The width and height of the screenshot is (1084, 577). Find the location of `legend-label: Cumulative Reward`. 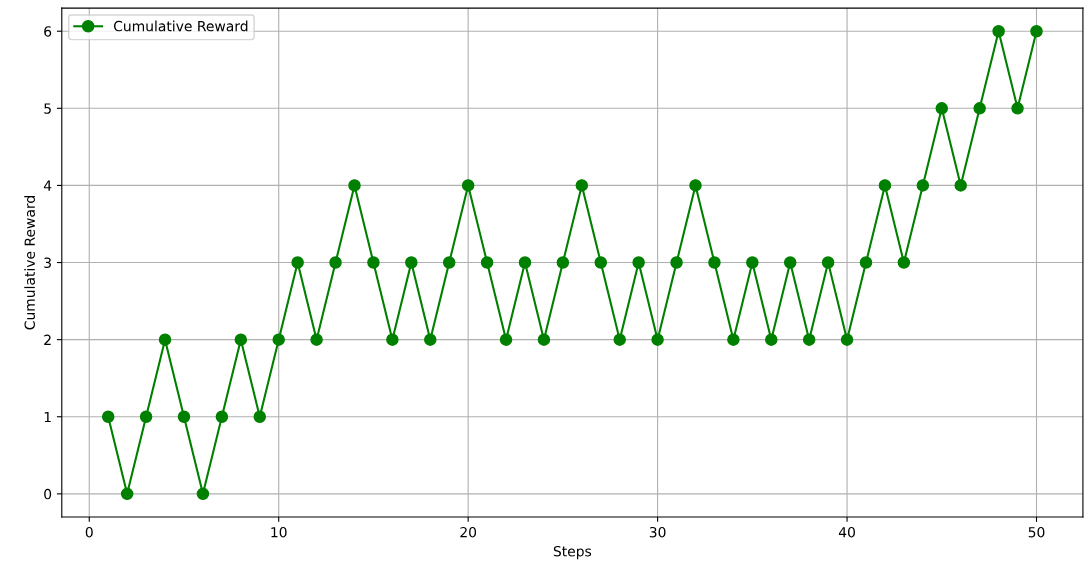

legend-label: Cumulative Reward is located at coordinates (180, 26).